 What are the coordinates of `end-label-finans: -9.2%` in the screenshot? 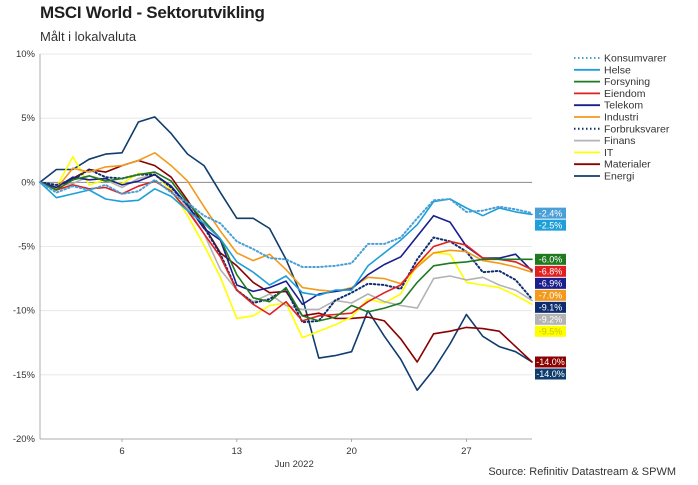 It's located at (551, 320).